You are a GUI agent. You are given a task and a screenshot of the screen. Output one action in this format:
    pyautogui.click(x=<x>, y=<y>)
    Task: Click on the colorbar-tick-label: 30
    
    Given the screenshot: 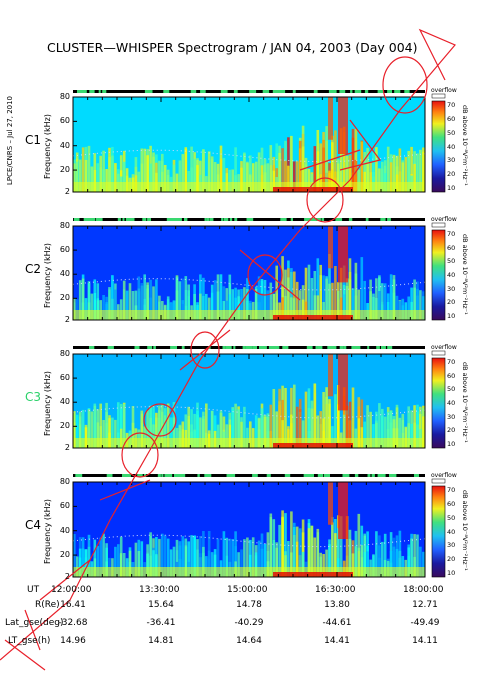 What is the action you would take?
    pyautogui.click(x=451, y=545)
    